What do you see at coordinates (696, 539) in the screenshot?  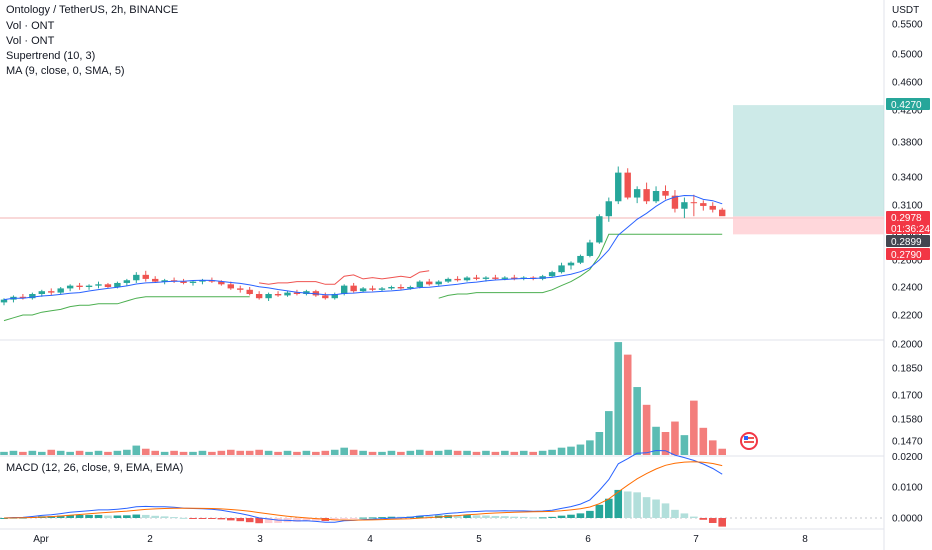 I see `time-tick-label: 7` at bounding box center [696, 539].